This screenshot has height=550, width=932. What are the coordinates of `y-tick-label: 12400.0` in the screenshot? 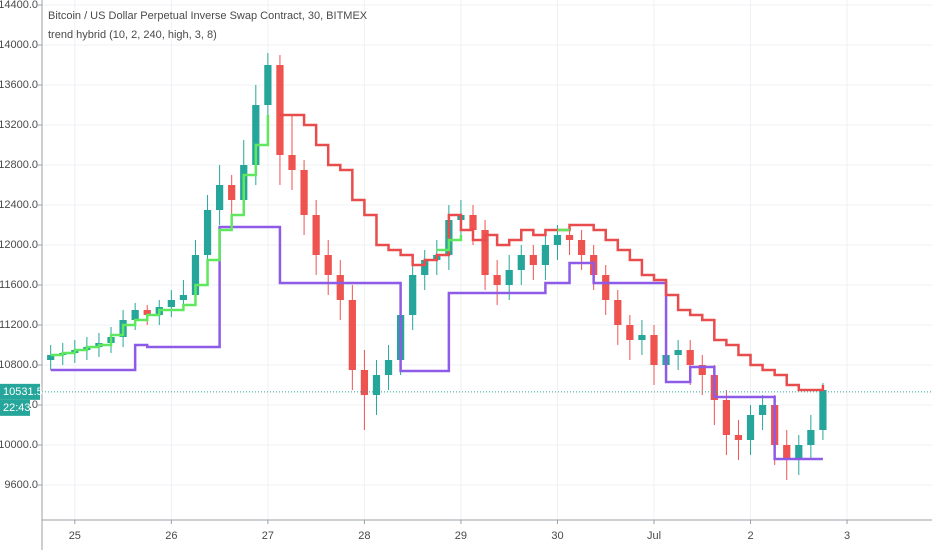 It's located at (19, 205).